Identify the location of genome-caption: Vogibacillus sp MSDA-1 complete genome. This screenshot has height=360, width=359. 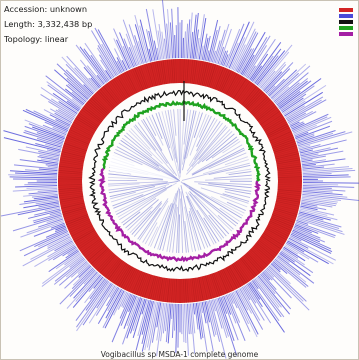
(179, 354).